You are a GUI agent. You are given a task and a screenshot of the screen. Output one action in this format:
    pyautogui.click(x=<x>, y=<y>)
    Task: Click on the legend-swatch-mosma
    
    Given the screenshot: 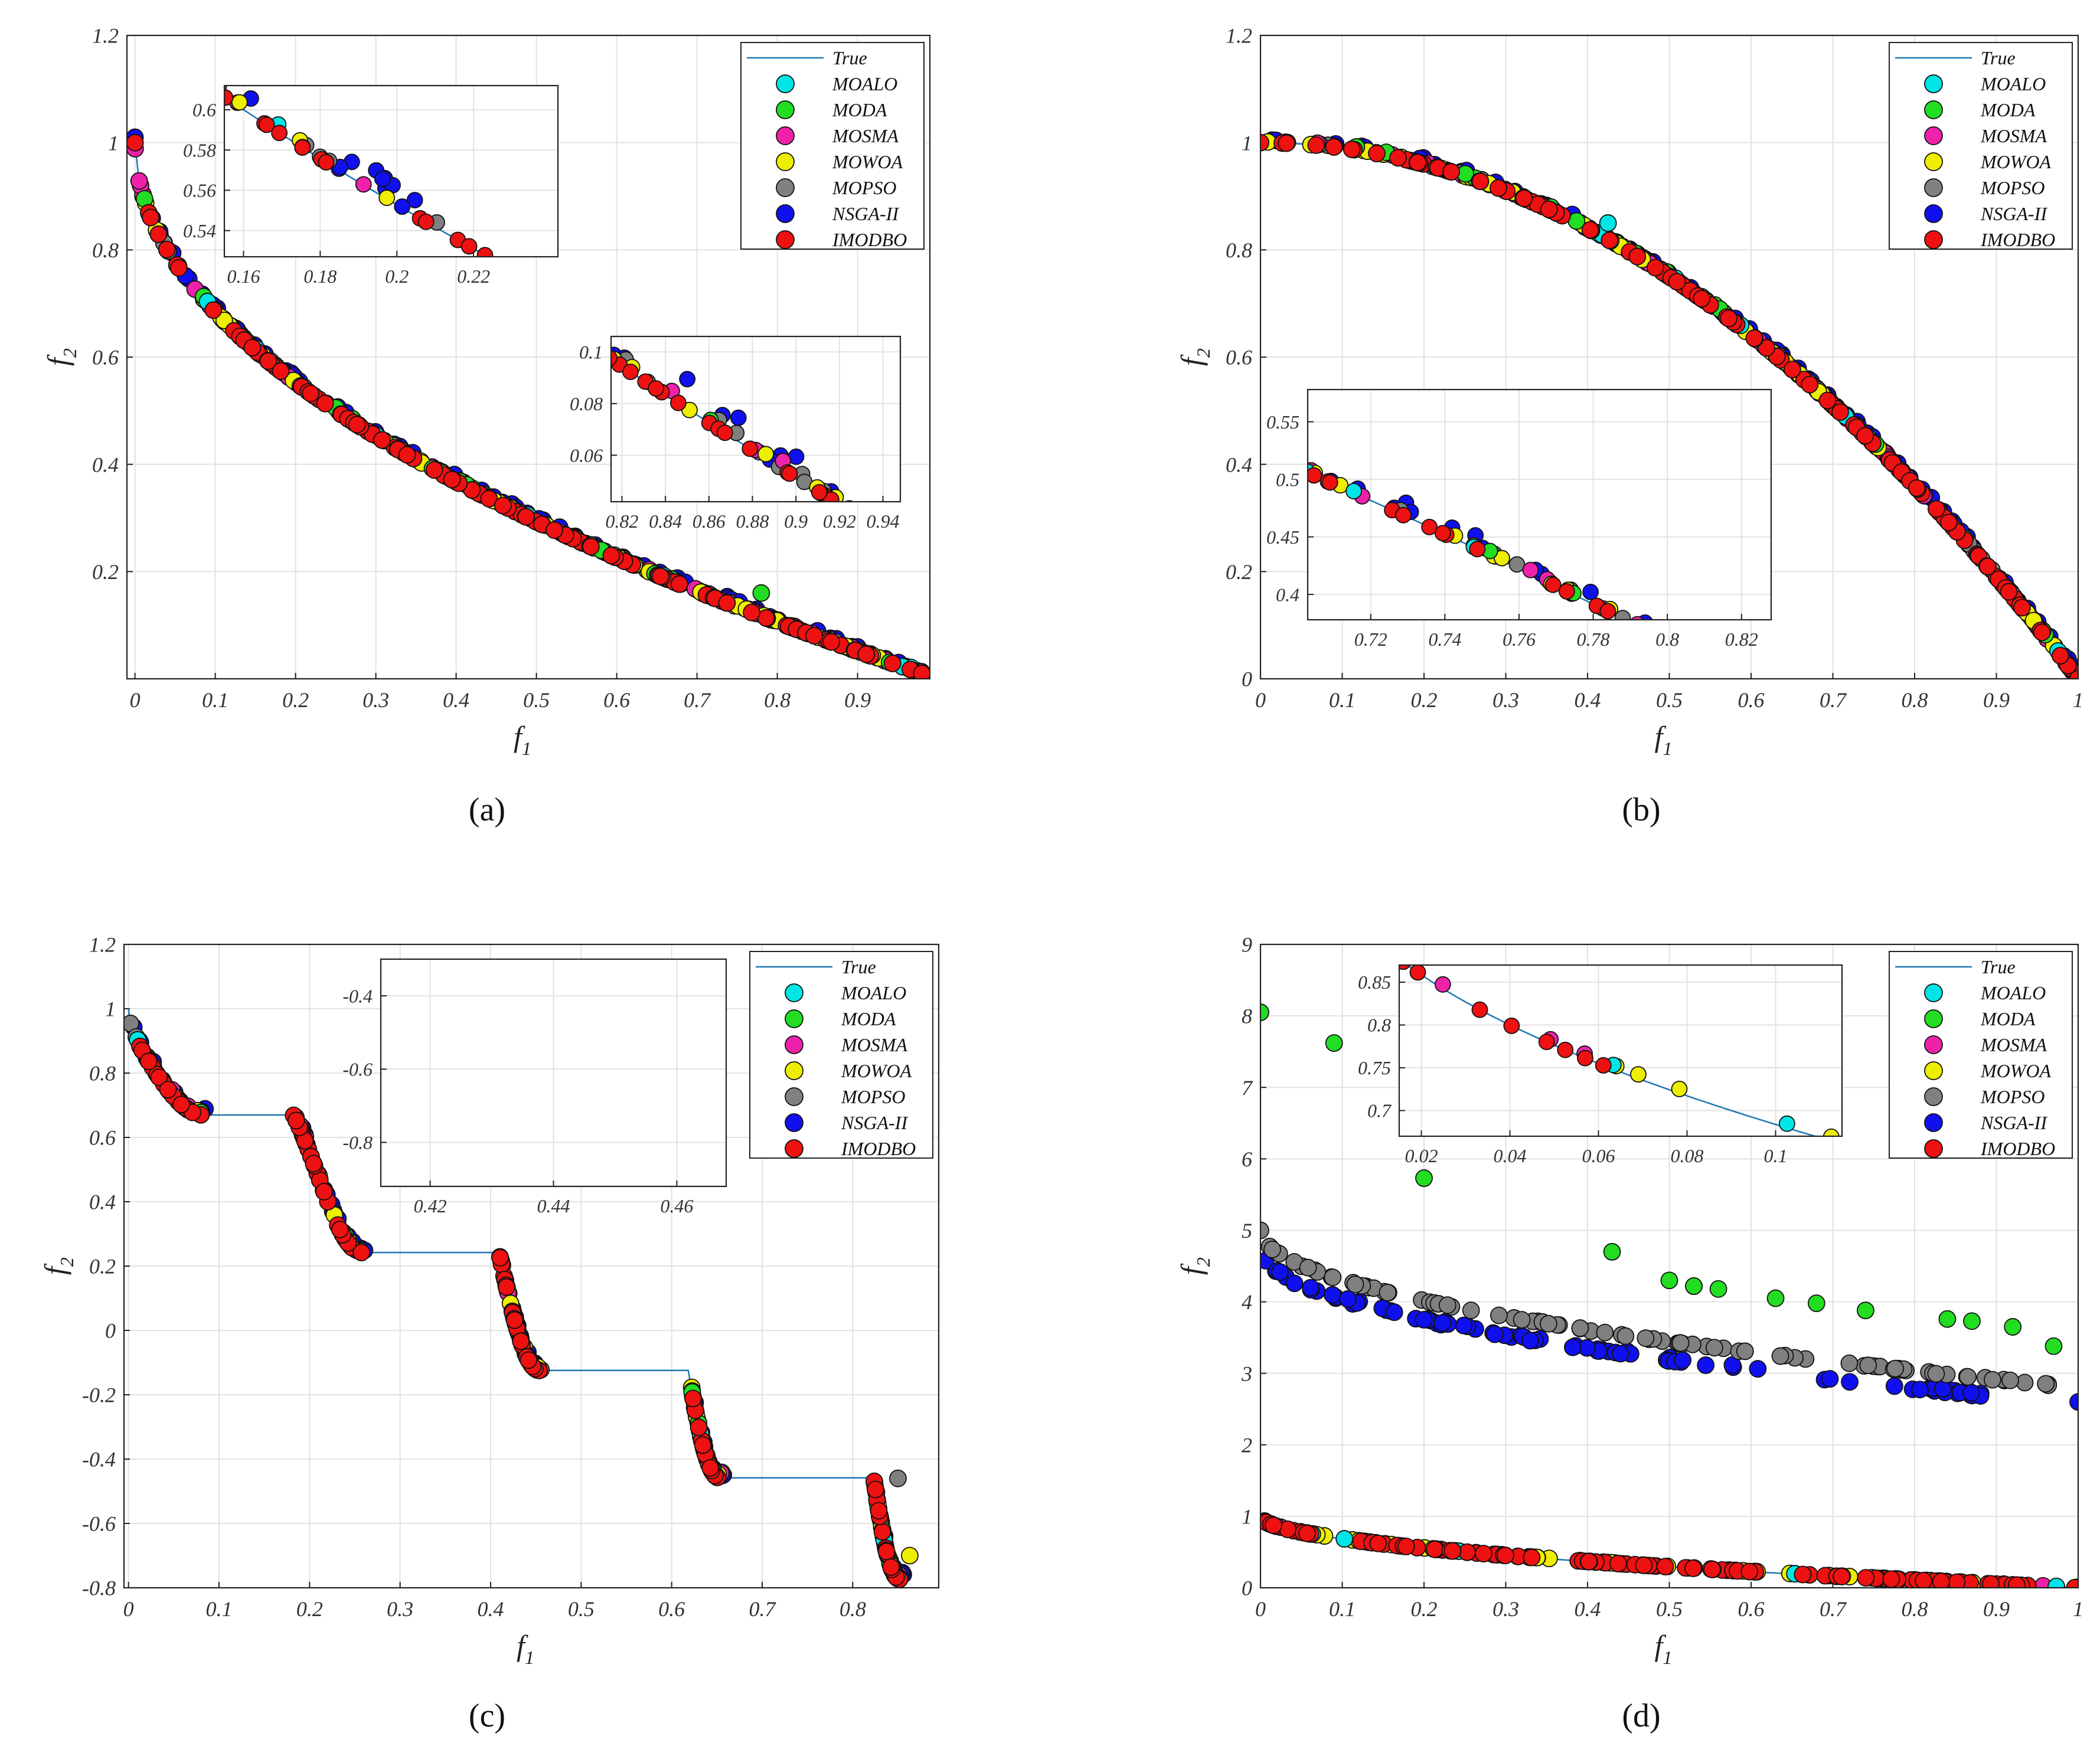 What is the action you would take?
    pyautogui.click(x=786, y=135)
    